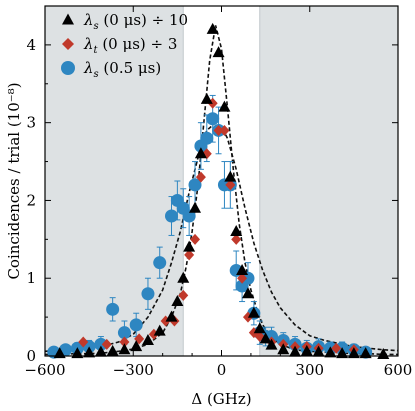 This screenshot has width=415, height=411. What do you see at coordinates (138, 44) in the screenshot?
I see `legend-s2-label: (0 μs) ÷ 3` at bounding box center [138, 44].